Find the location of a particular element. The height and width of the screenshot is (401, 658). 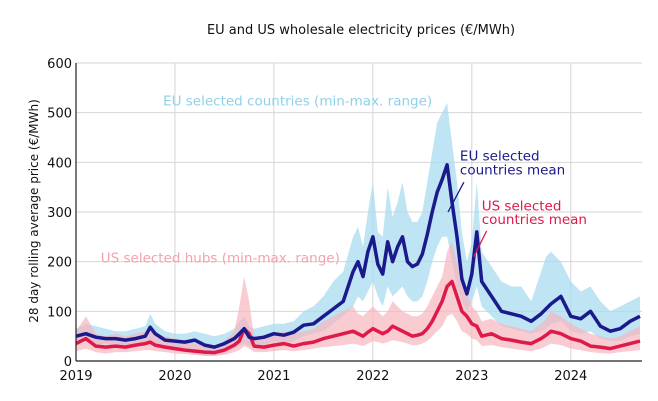

x-tick-label: 2021 is located at coordinates (273, 376).